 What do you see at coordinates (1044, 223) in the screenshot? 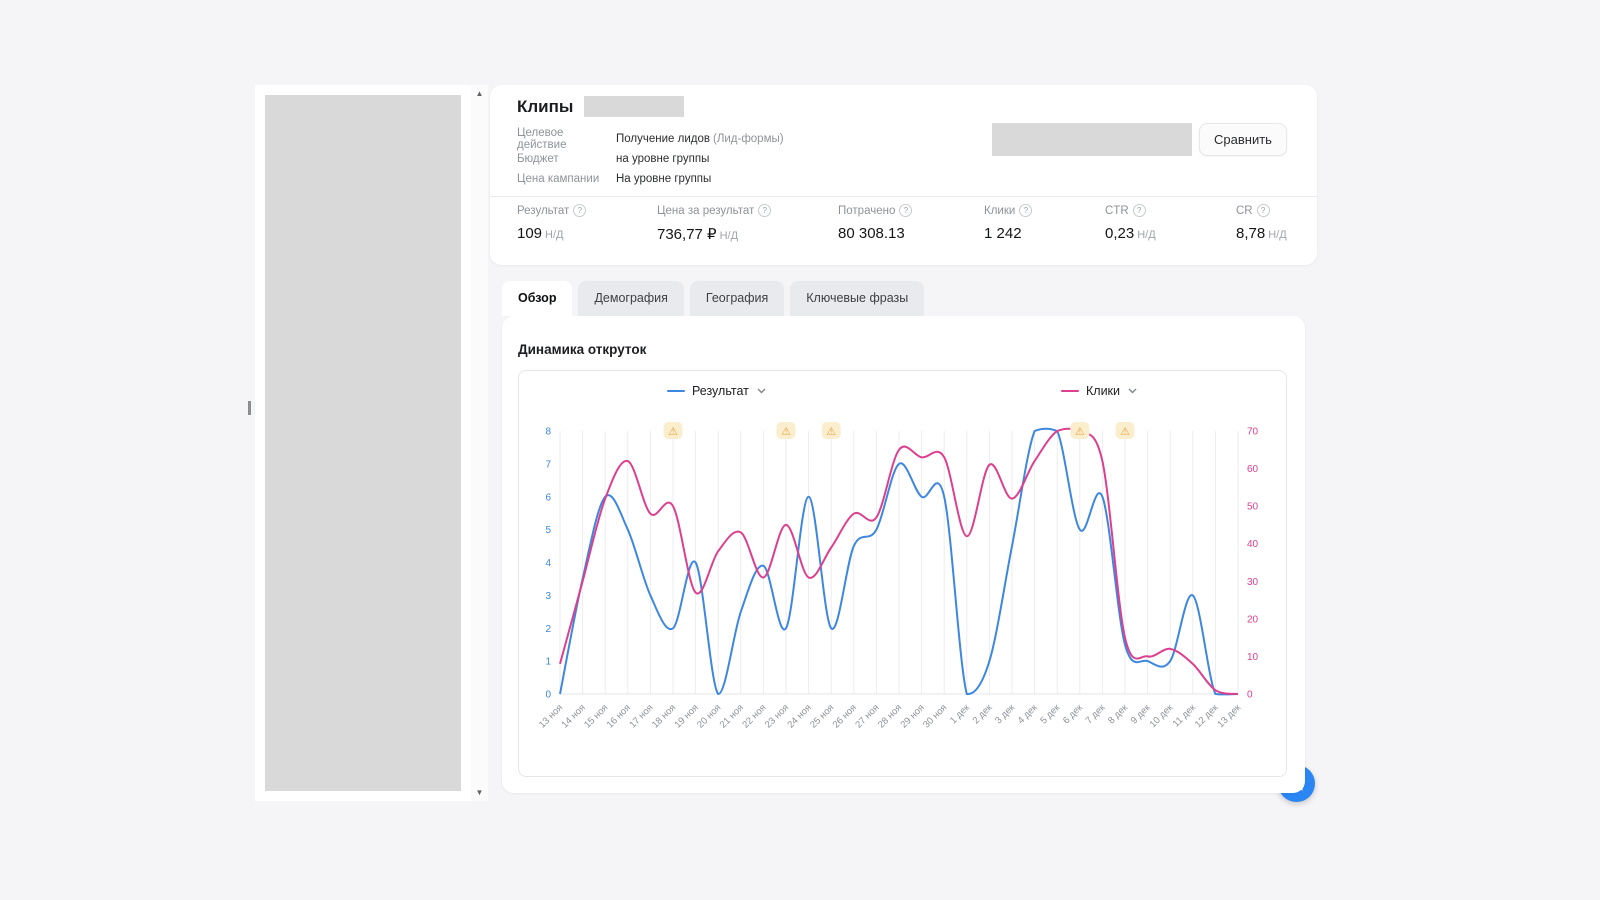
I see `stat-клики: Клики? 1 242` at bounding box center [1044, 223].